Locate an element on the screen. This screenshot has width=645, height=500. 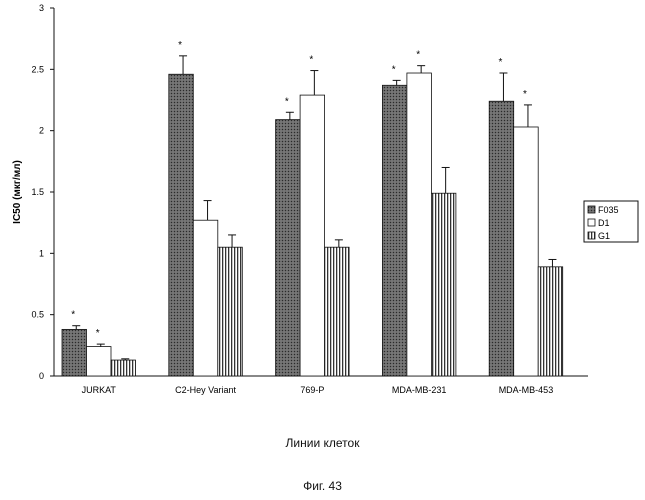
y-tick-label: 1.5 is located at coordinates (37, 192).